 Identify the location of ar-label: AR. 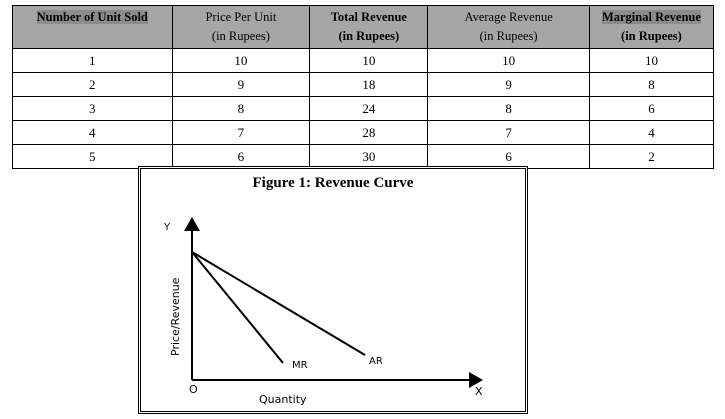
(376, 361).